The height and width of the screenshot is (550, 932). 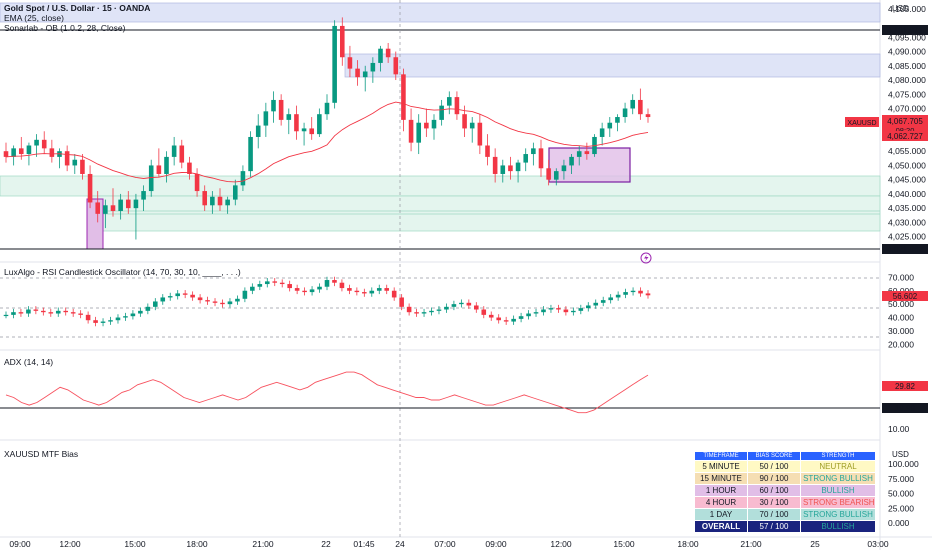 What do you see at coordinates (721, 456) in the screenshot?
I see `header-timeframe: TIMEFRAME` at bounding box center [721, 456].